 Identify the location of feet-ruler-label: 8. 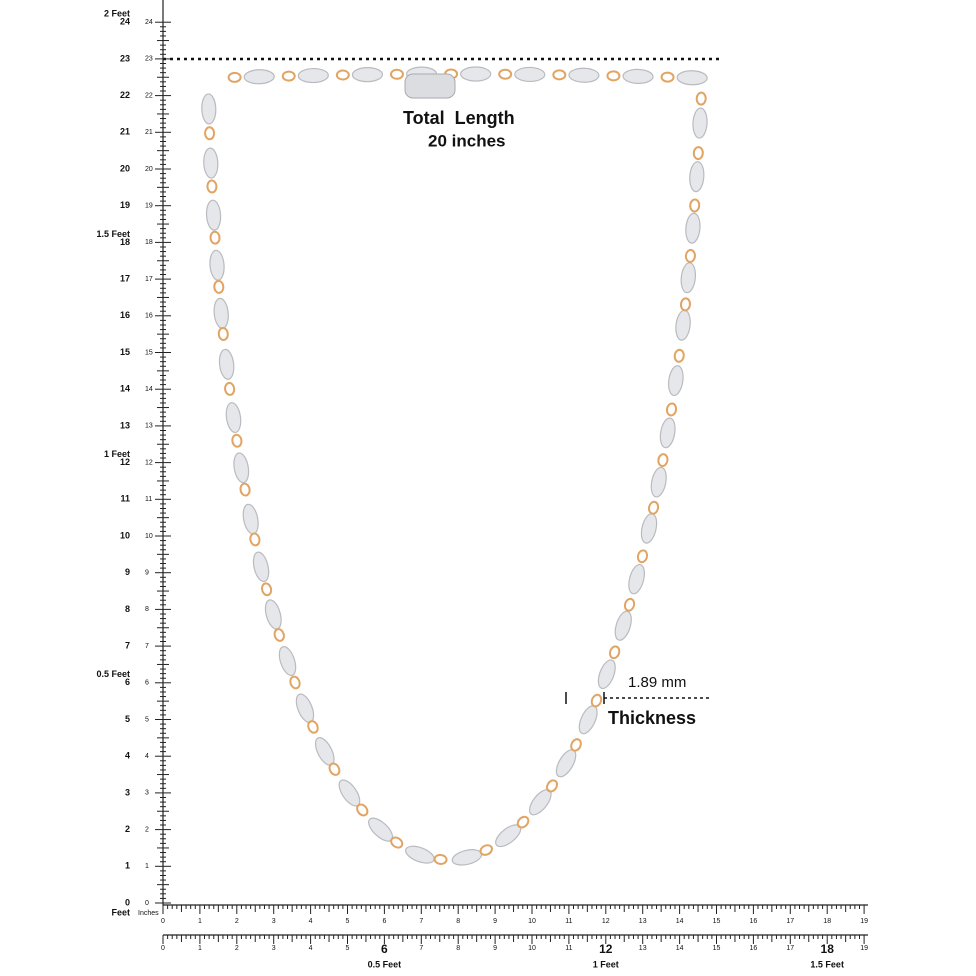
(458, 948).